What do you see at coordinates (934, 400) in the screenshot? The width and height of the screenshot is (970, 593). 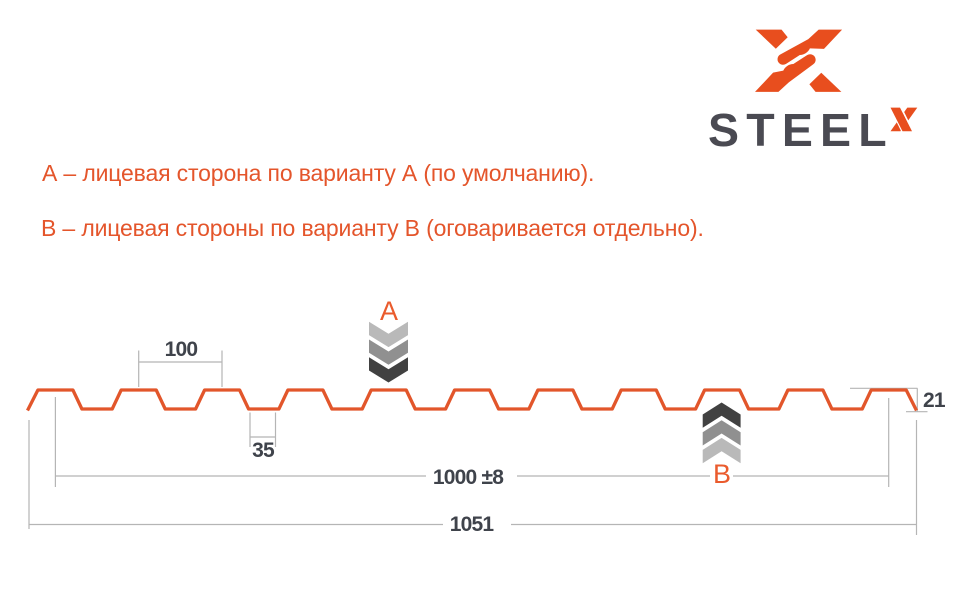 I see `svg-text: 21` at bounding box center [934, 400].